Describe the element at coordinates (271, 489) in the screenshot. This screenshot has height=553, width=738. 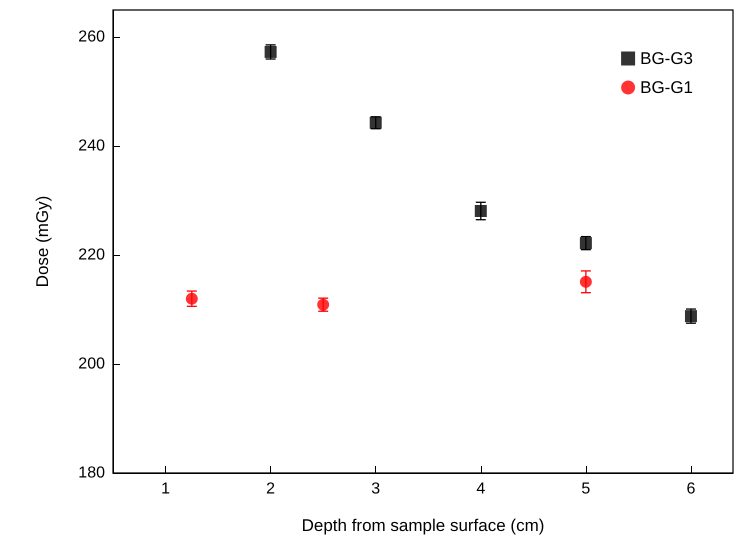
I see `x-tick-label: 2` at that location.